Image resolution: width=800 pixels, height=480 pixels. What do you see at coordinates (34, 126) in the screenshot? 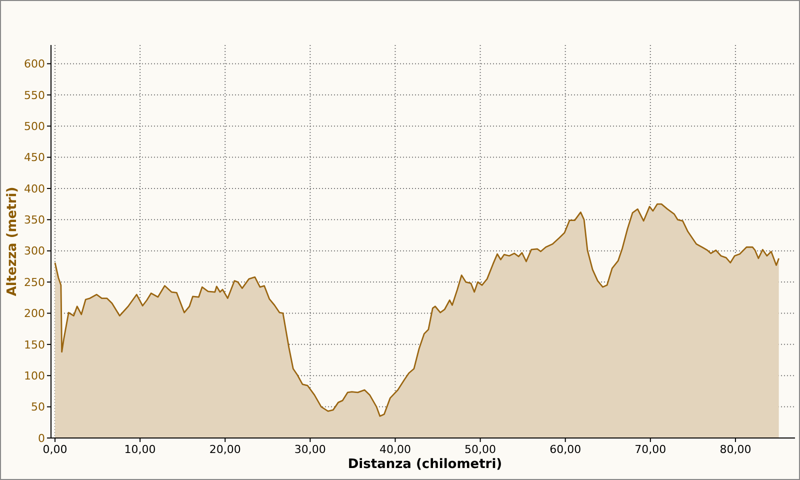
I see `y-tick-label: 500` at bounding box center [34, 126].